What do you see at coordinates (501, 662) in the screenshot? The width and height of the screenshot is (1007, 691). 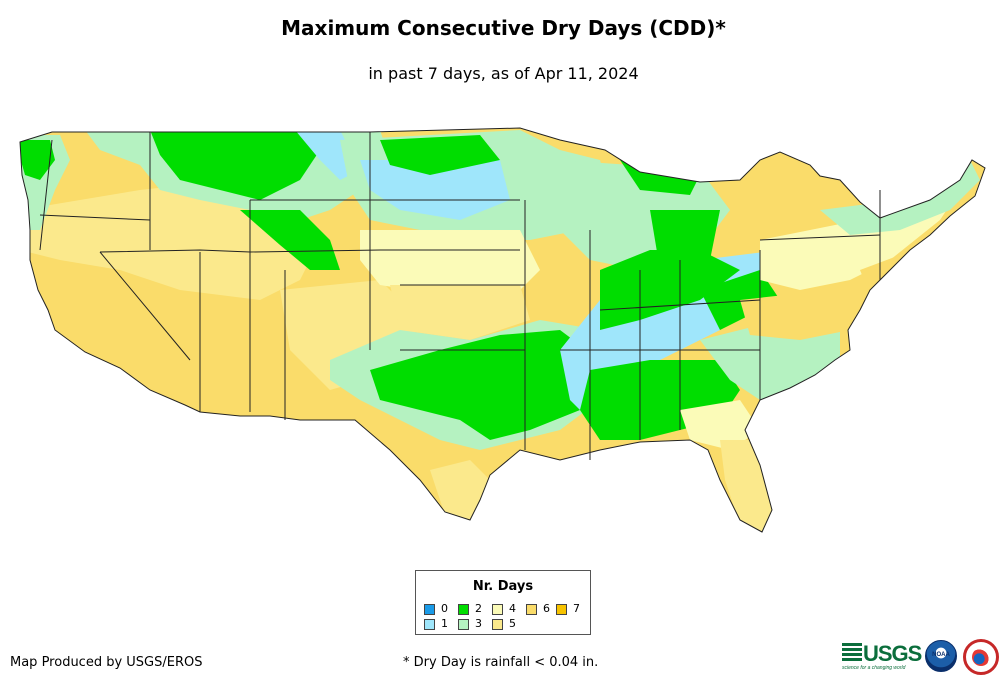 I see `dry-day-footnote: * Dry Day is rainfall < 0.04 in.` at bounding box center [501, 662].